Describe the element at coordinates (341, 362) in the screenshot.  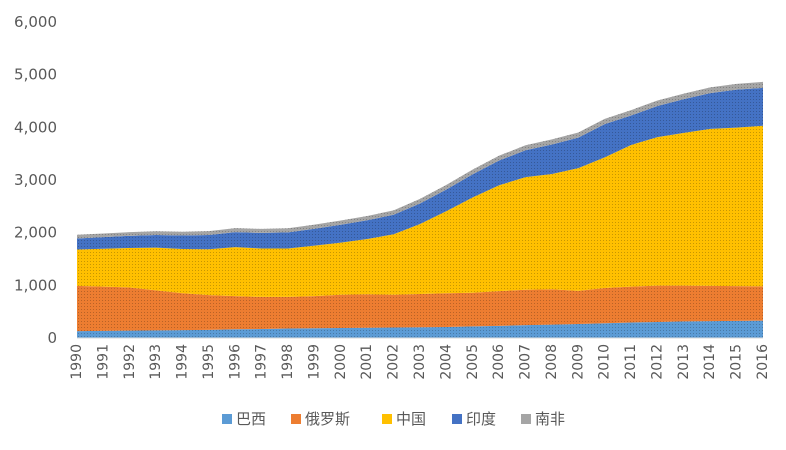
I see `x-tick-label: 2000` at that location.